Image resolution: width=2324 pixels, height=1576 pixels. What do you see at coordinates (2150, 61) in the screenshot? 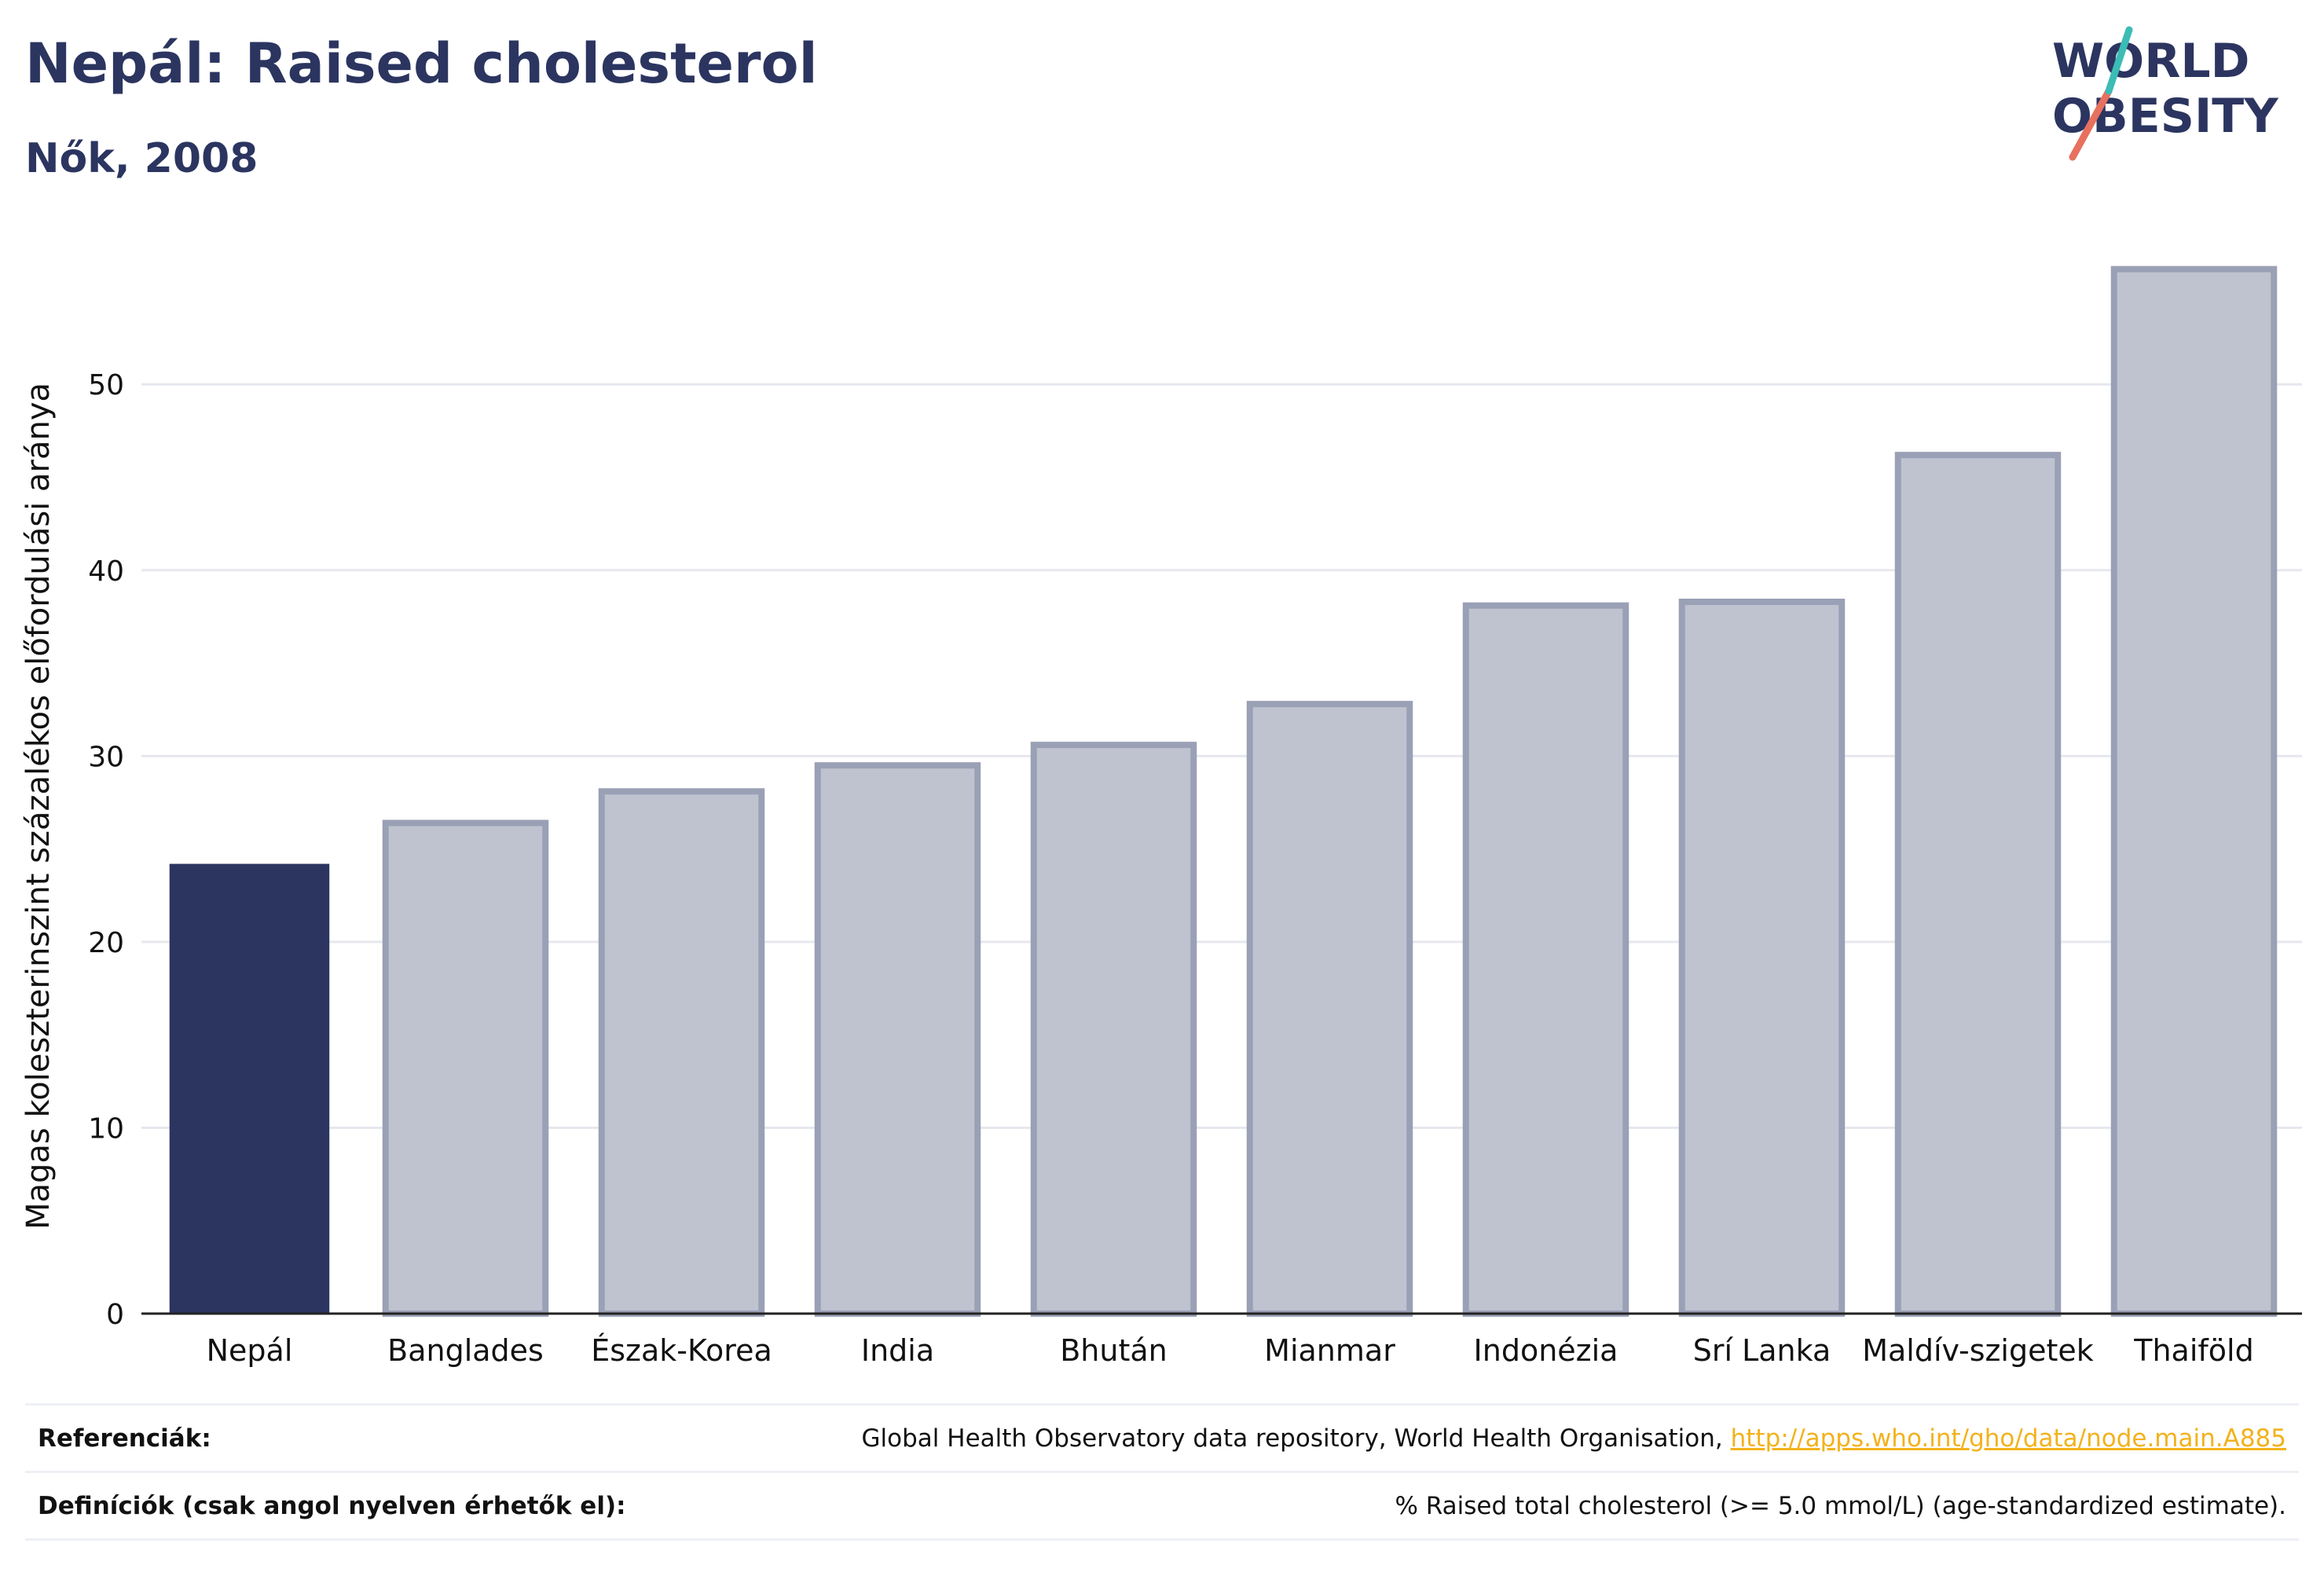
I see `logo-line1: WORLD` at bounding box center [2150, 61].